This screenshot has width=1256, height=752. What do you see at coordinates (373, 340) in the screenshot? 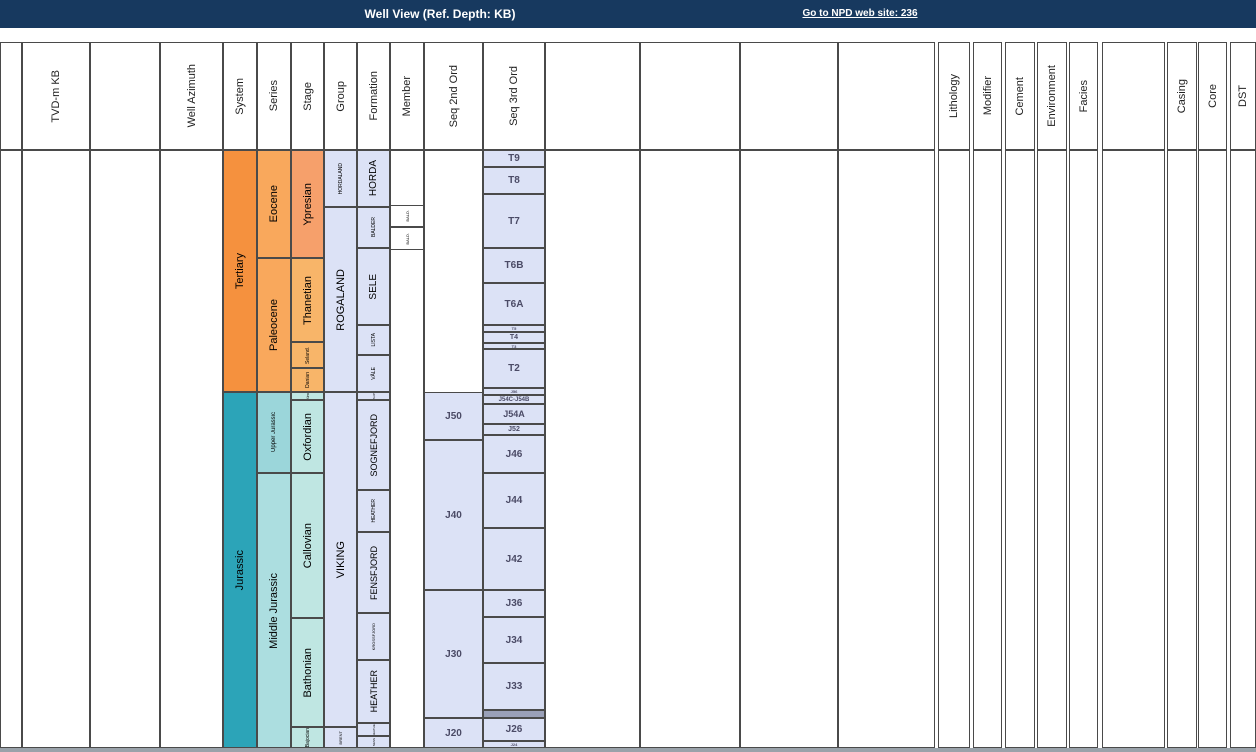
I see `formation-cell: LISTA` at bounding box center [373, 340].